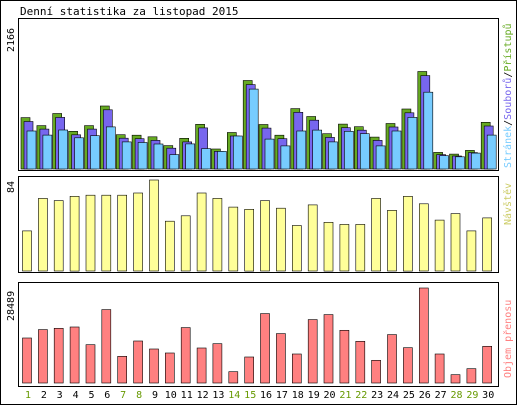  I want to click on day-label-3: 3, so click(60, 395).